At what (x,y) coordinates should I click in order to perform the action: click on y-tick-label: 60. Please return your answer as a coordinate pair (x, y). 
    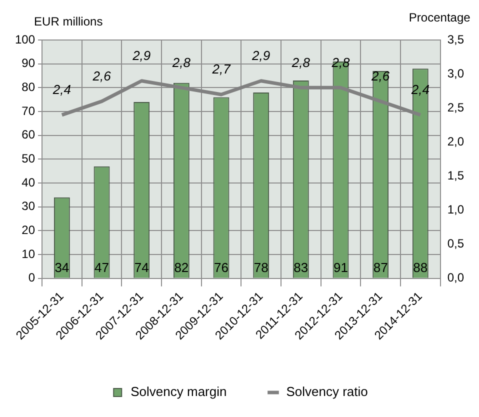
    Looking at the image, I should click on (29, 135).